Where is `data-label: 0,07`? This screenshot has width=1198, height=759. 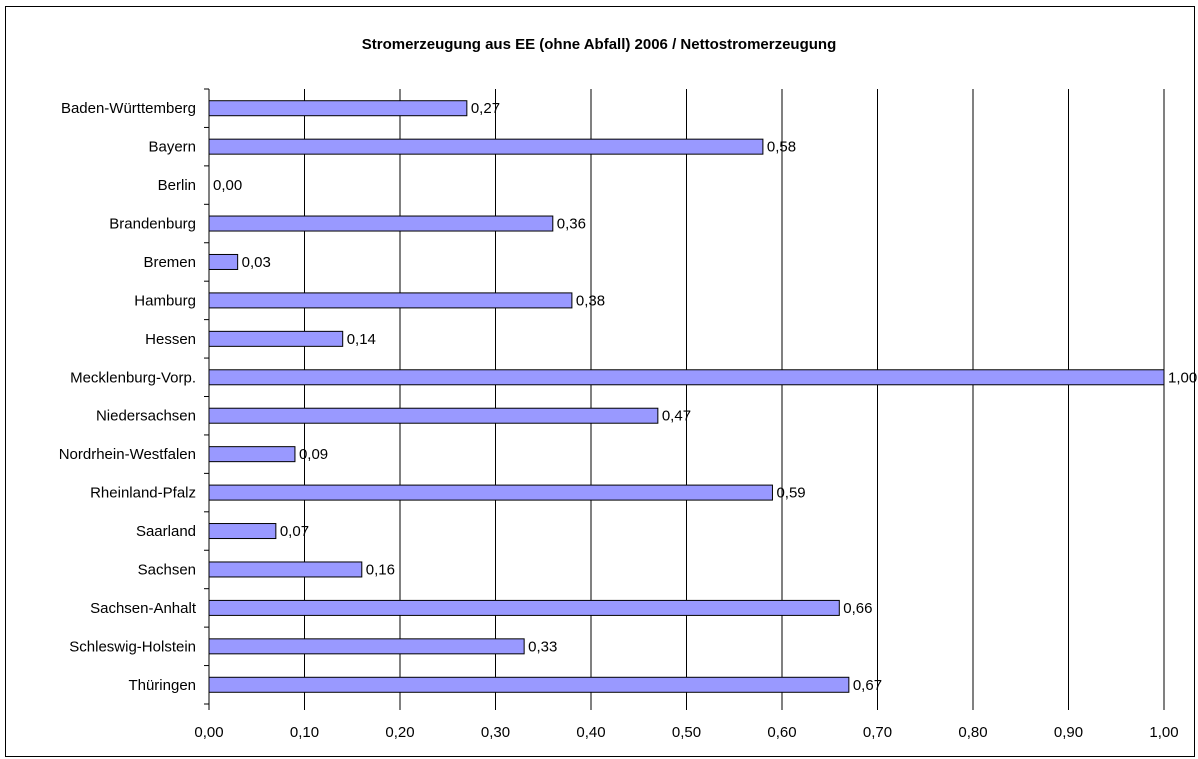 data-label: 0,07 is located at coordinates (294, 531).